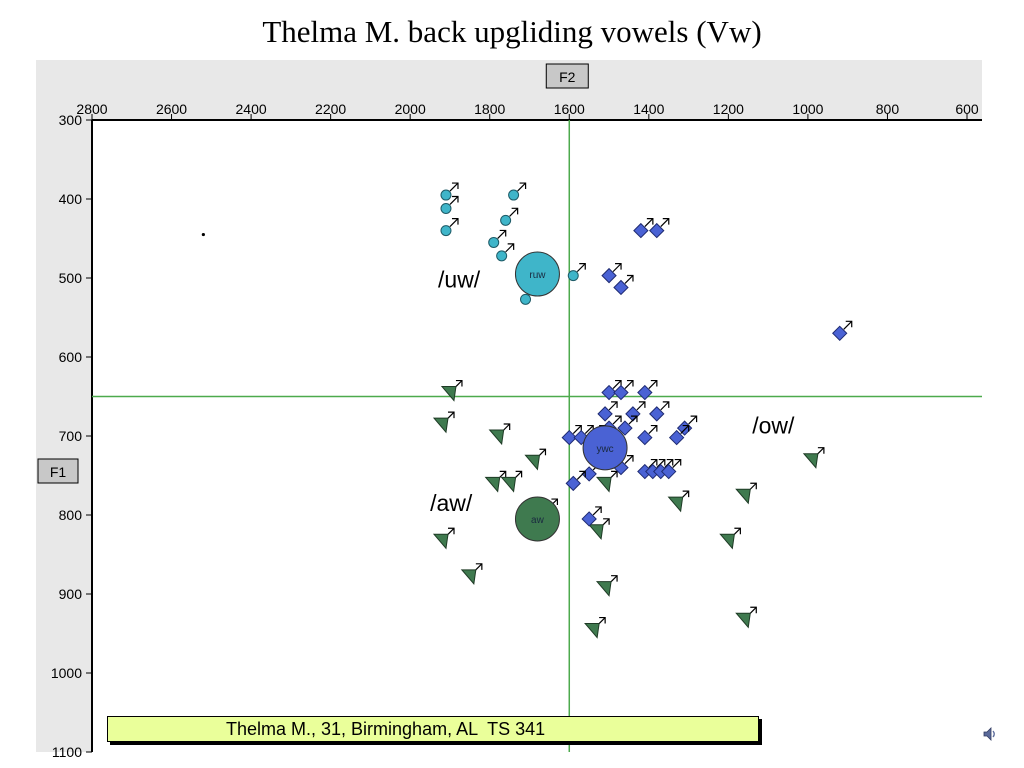 This screenshot has height=768, width=1024. Describe the element at coordinates (71, 199) in the screenshot. I see `y-tick-label: 400` at that location.